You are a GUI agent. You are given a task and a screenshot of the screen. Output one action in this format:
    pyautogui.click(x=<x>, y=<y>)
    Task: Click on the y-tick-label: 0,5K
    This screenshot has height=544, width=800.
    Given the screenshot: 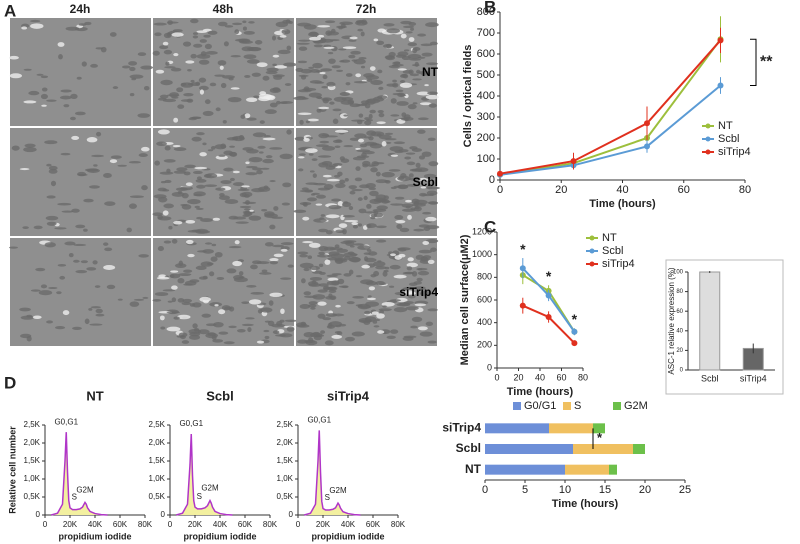 What is the action you would take?
    pyautogui.click(x=285, y=496)
    